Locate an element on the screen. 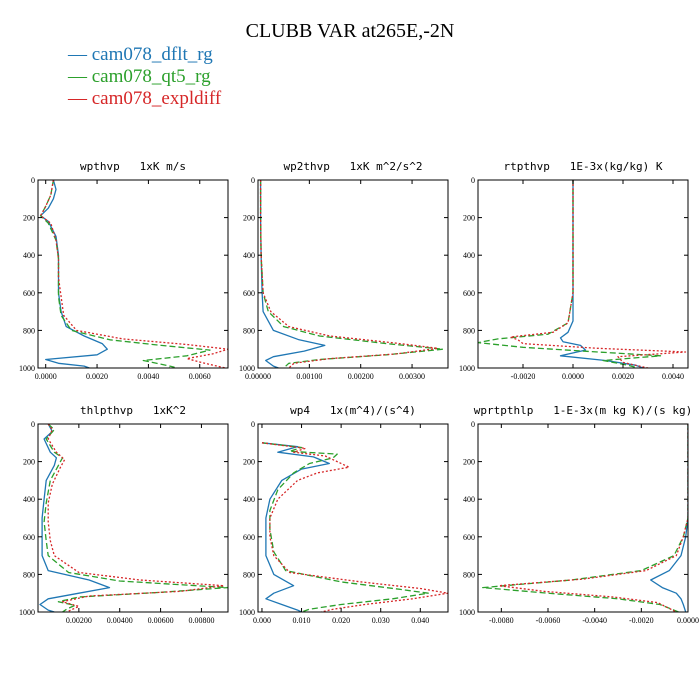 The image size is (700, 700). x-tick-label: 0.00000 is located at coordinates (258, 376).